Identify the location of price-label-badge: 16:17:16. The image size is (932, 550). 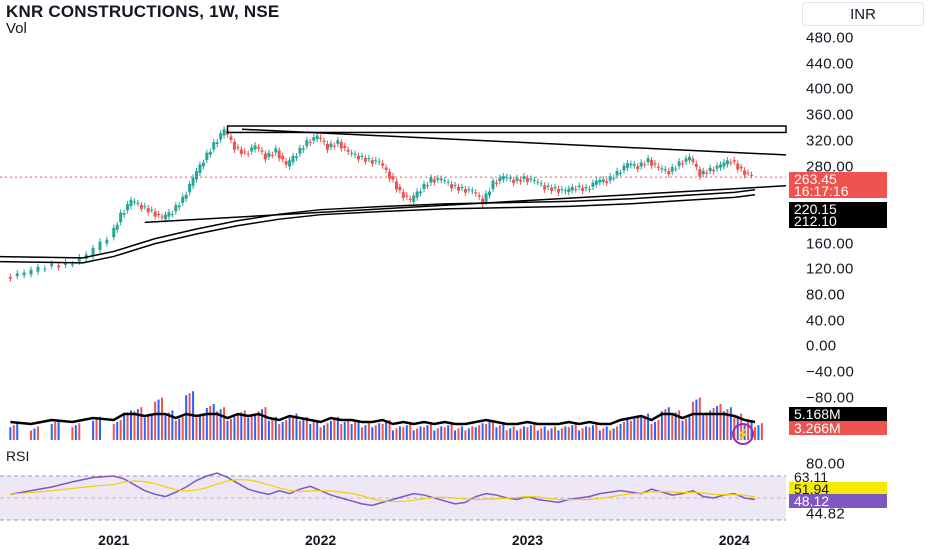
(838, 191).